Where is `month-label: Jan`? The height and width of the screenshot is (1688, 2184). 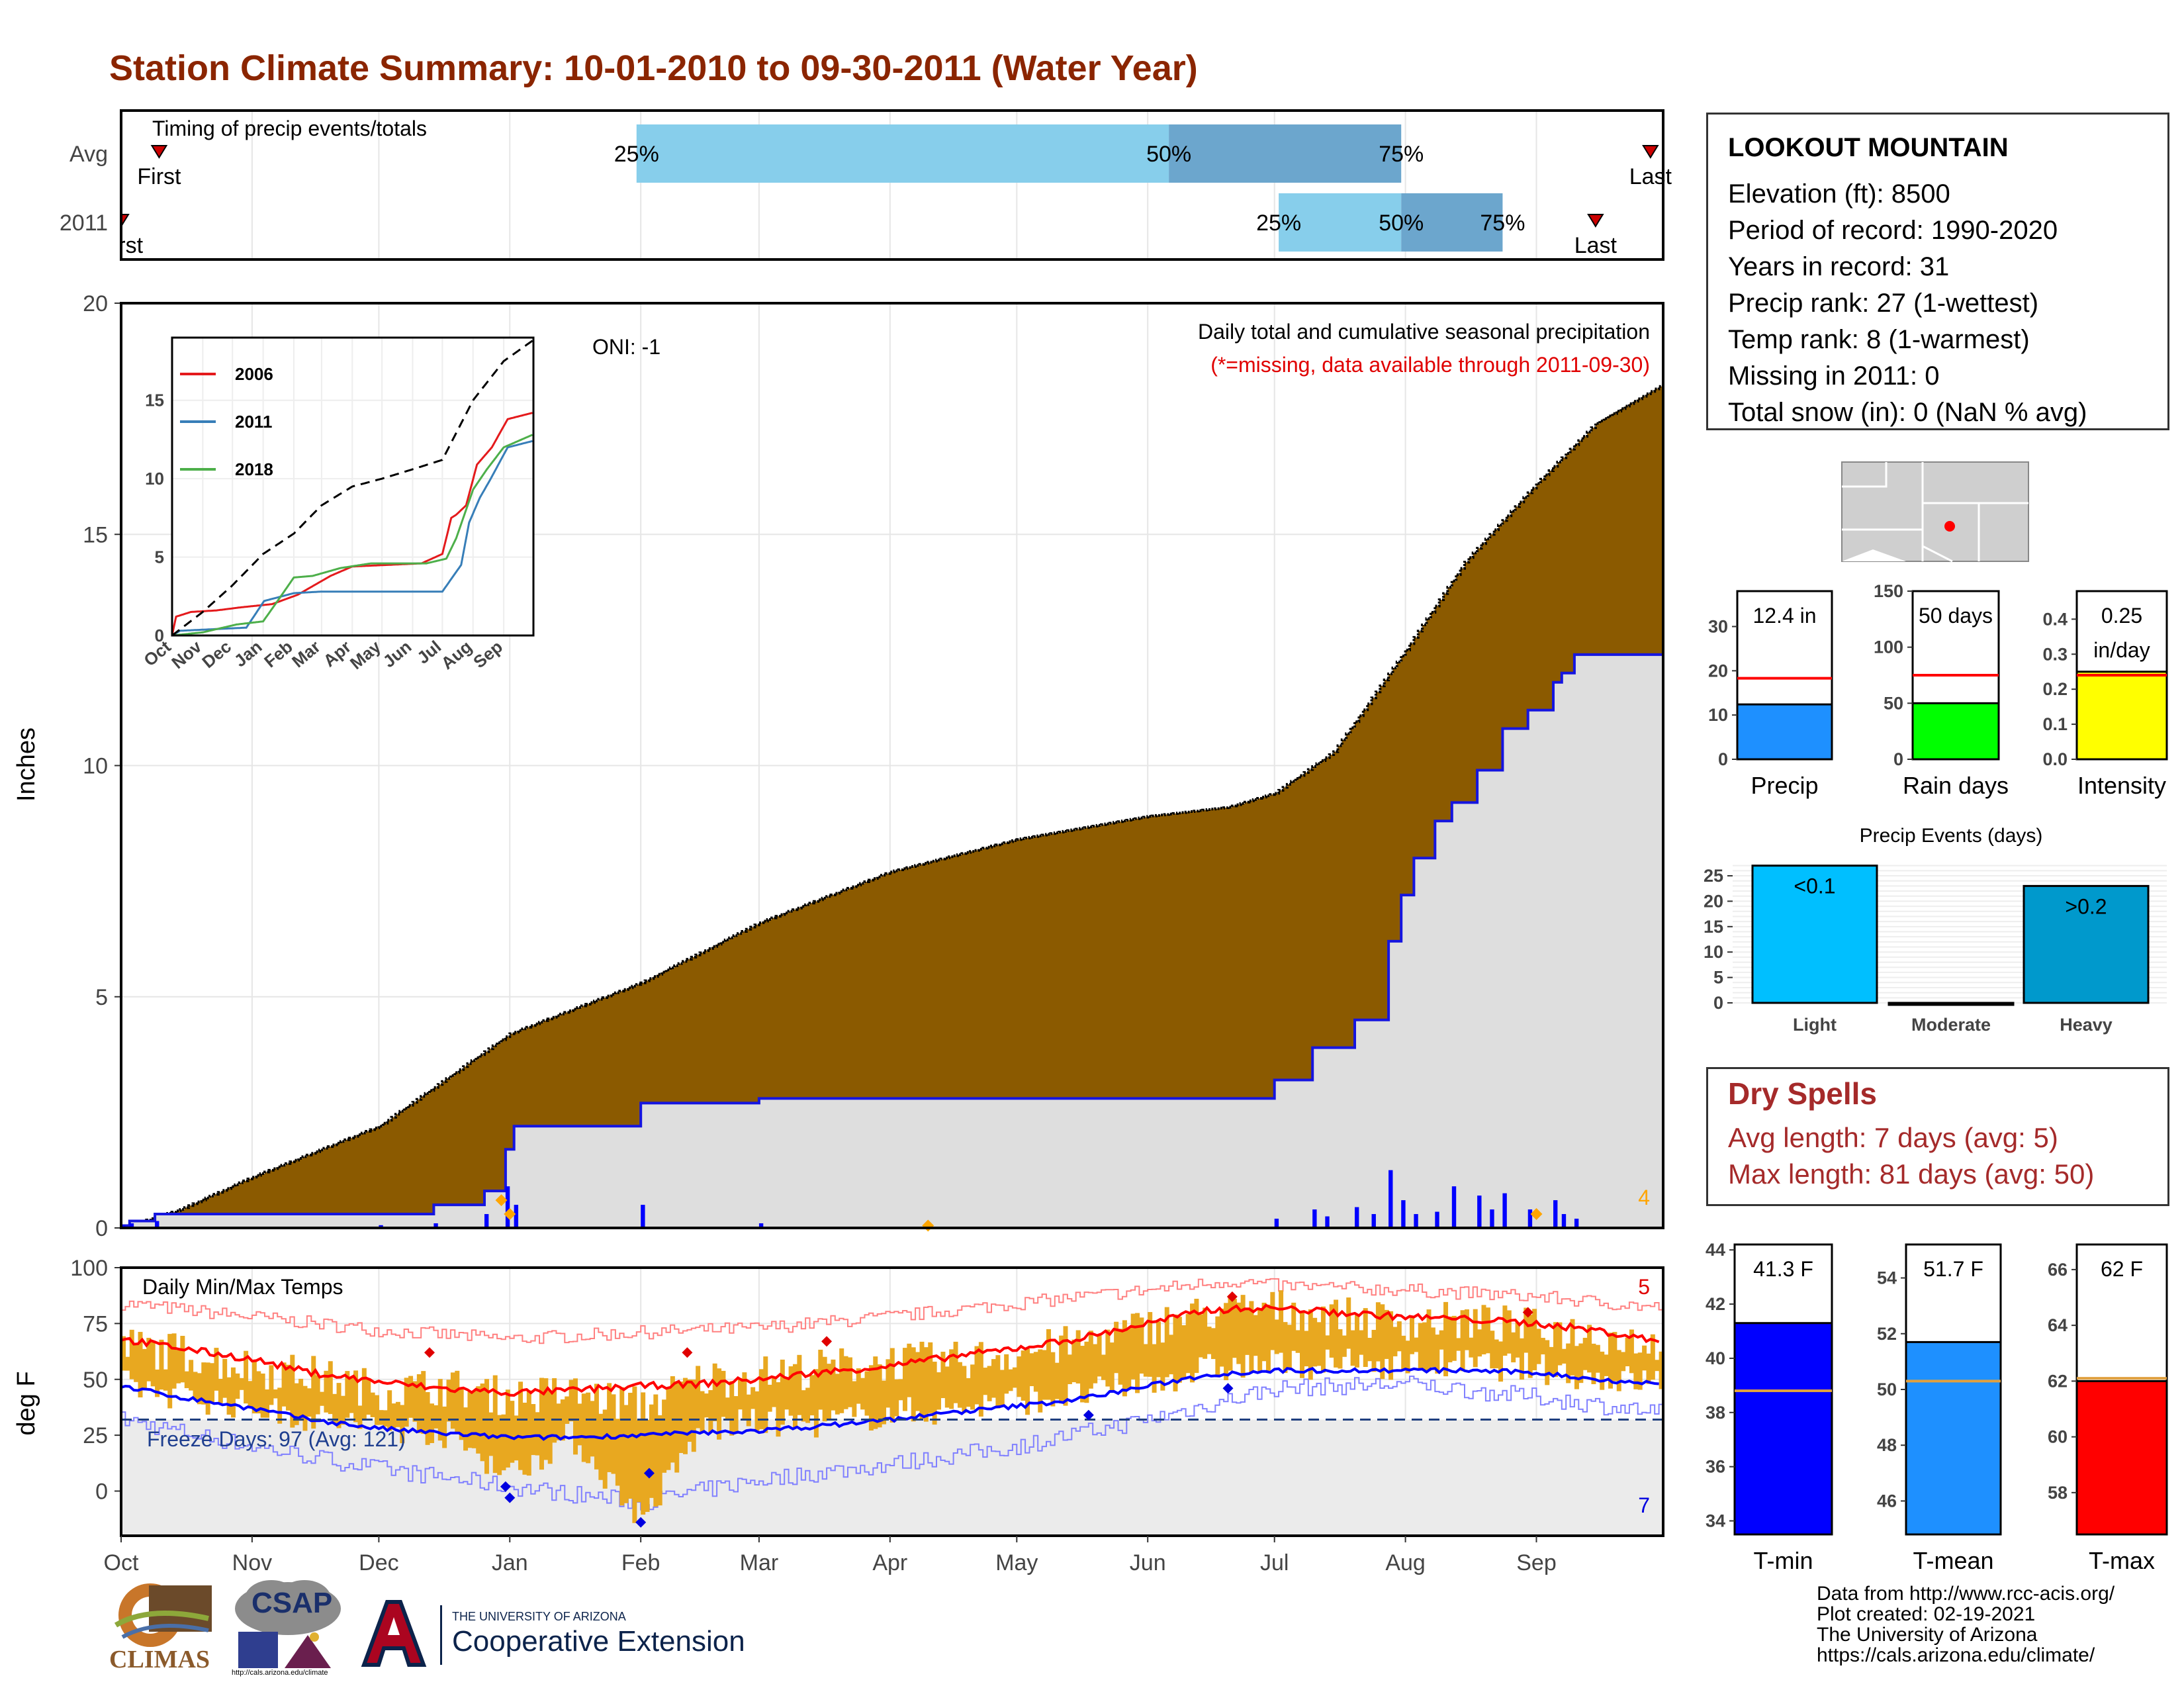
month-label: Jan is located at coordinates (510, 1562).